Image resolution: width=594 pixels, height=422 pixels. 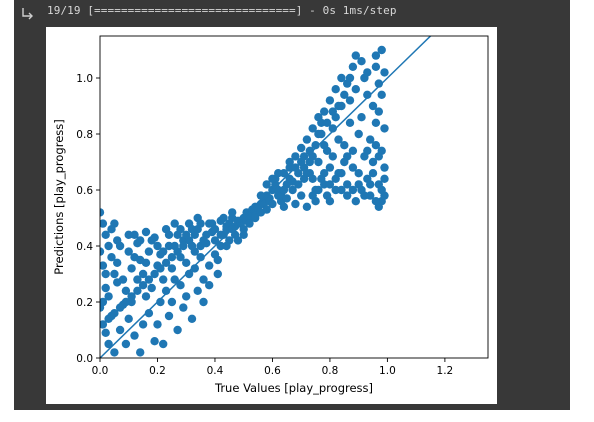 What do you see at coordinates (84, 359) in the screenshot?
I see `y-tick-label: 0.0` at bounding box center [84, 359].